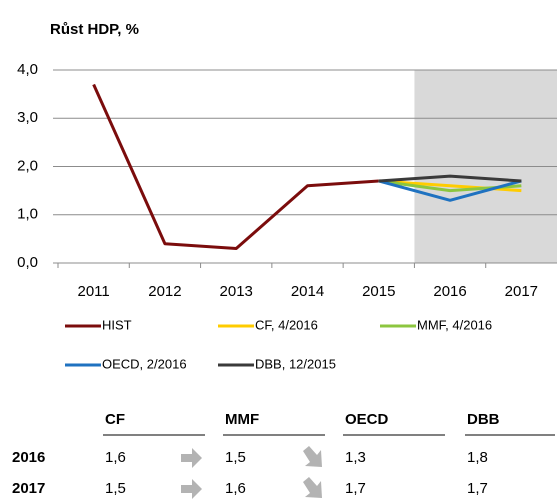 This screenshot has height=499, width=557. What do you see at coordinates (378, 291) in the screenshot?
I see `x-tick-label: 2015` at bounding box center [378, 291].